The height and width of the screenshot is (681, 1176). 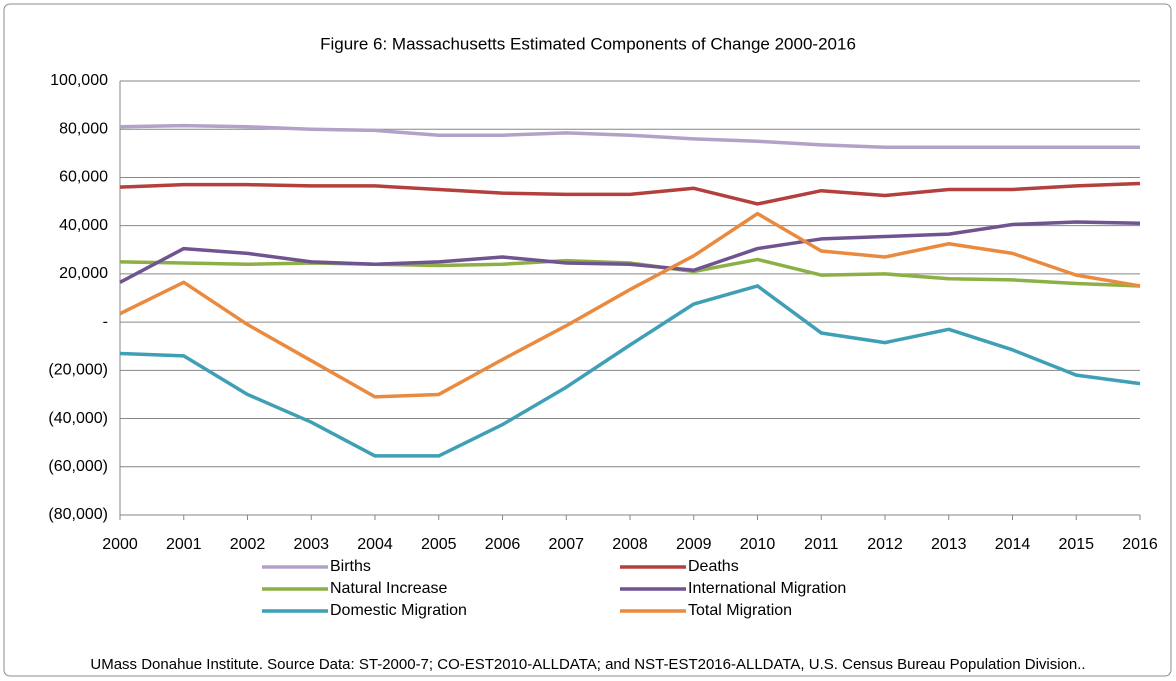 What do you see at coordinates (503, 544) in the screenshot?
I see `x-tick-label: 2006` at bounding box center [503, 544].